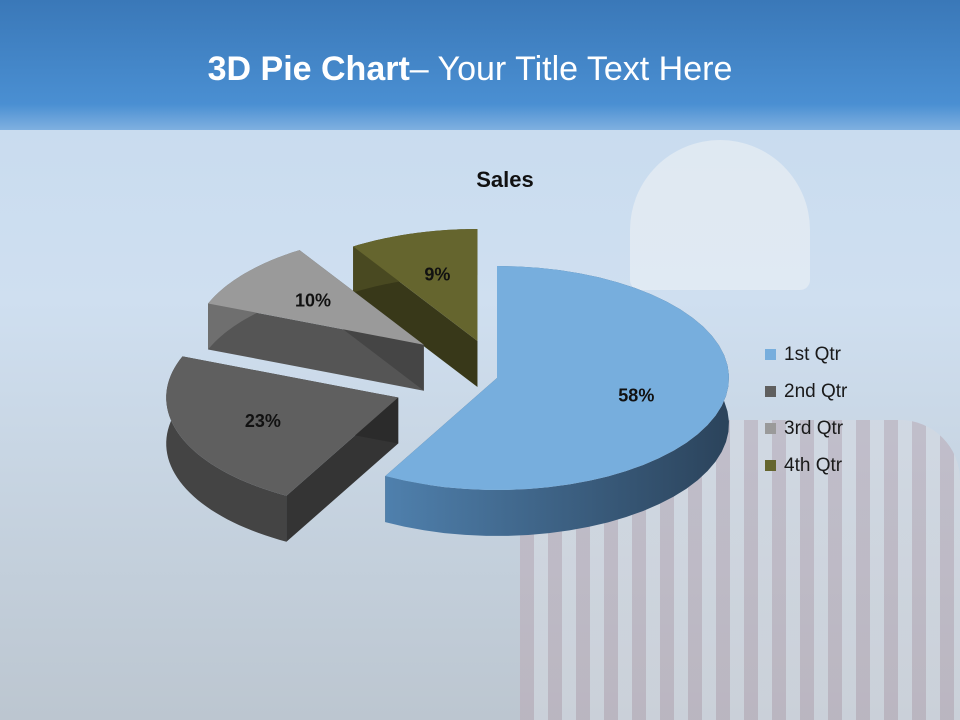 Image resolution: width=960 pixels, height=720 pixels. I want to click on legend-item: 3rd Qtr, so click(806, 428).